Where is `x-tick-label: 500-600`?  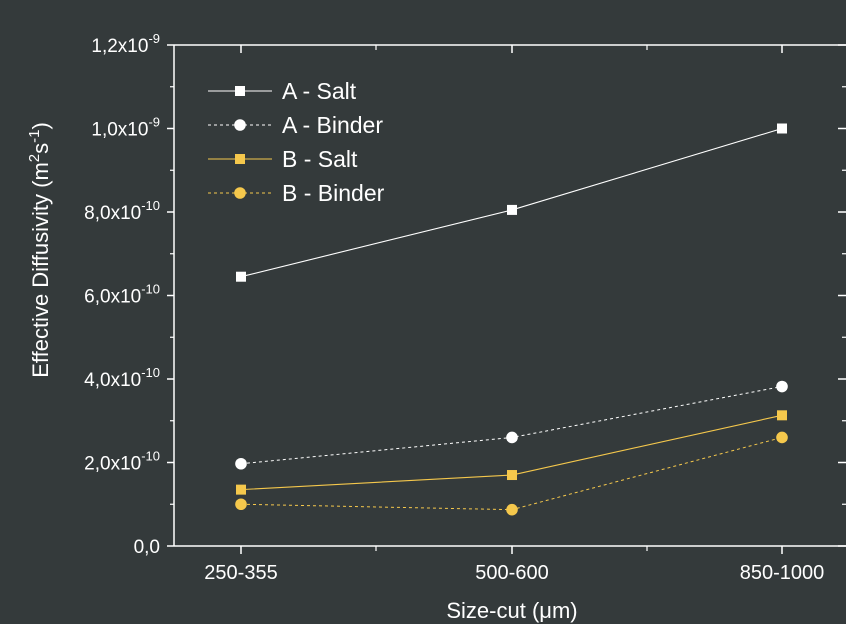 x-tick-label: 500-600 is located at coordinates (511, 573).